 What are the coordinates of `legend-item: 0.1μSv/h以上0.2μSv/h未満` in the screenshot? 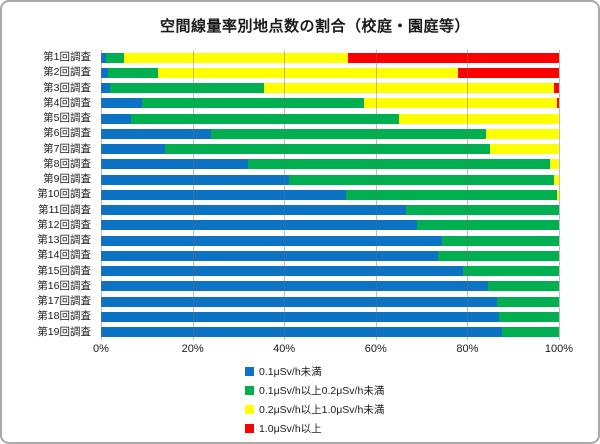 It's located at (314, 390).